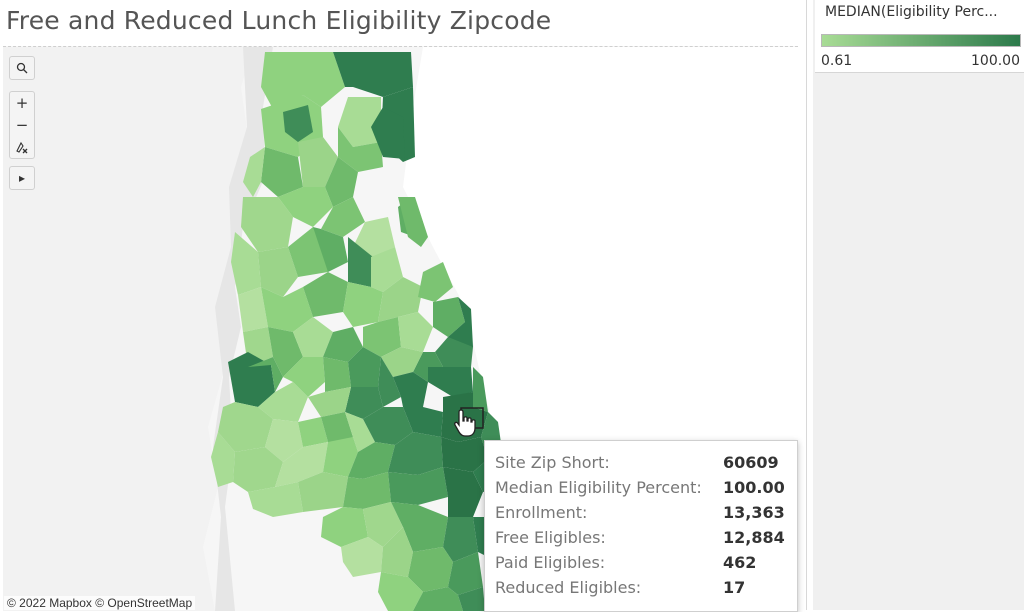  I want to click on reset-map-button, so click(22, 147).